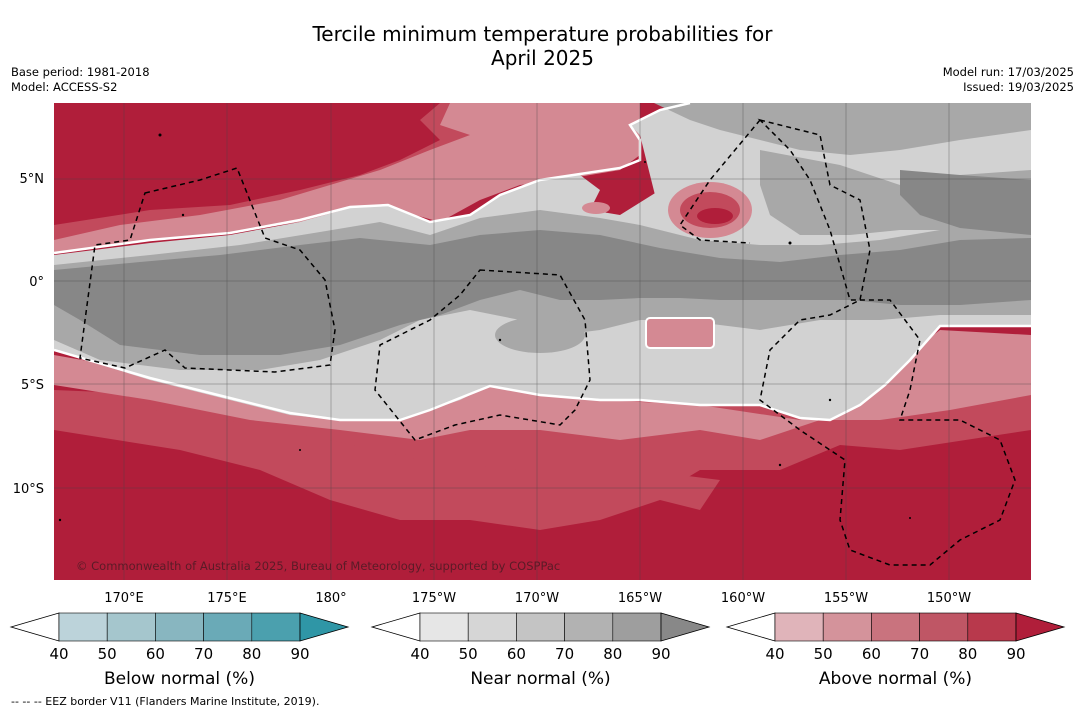  I want to click on lat-label-0: 0°, so click(36, 282).